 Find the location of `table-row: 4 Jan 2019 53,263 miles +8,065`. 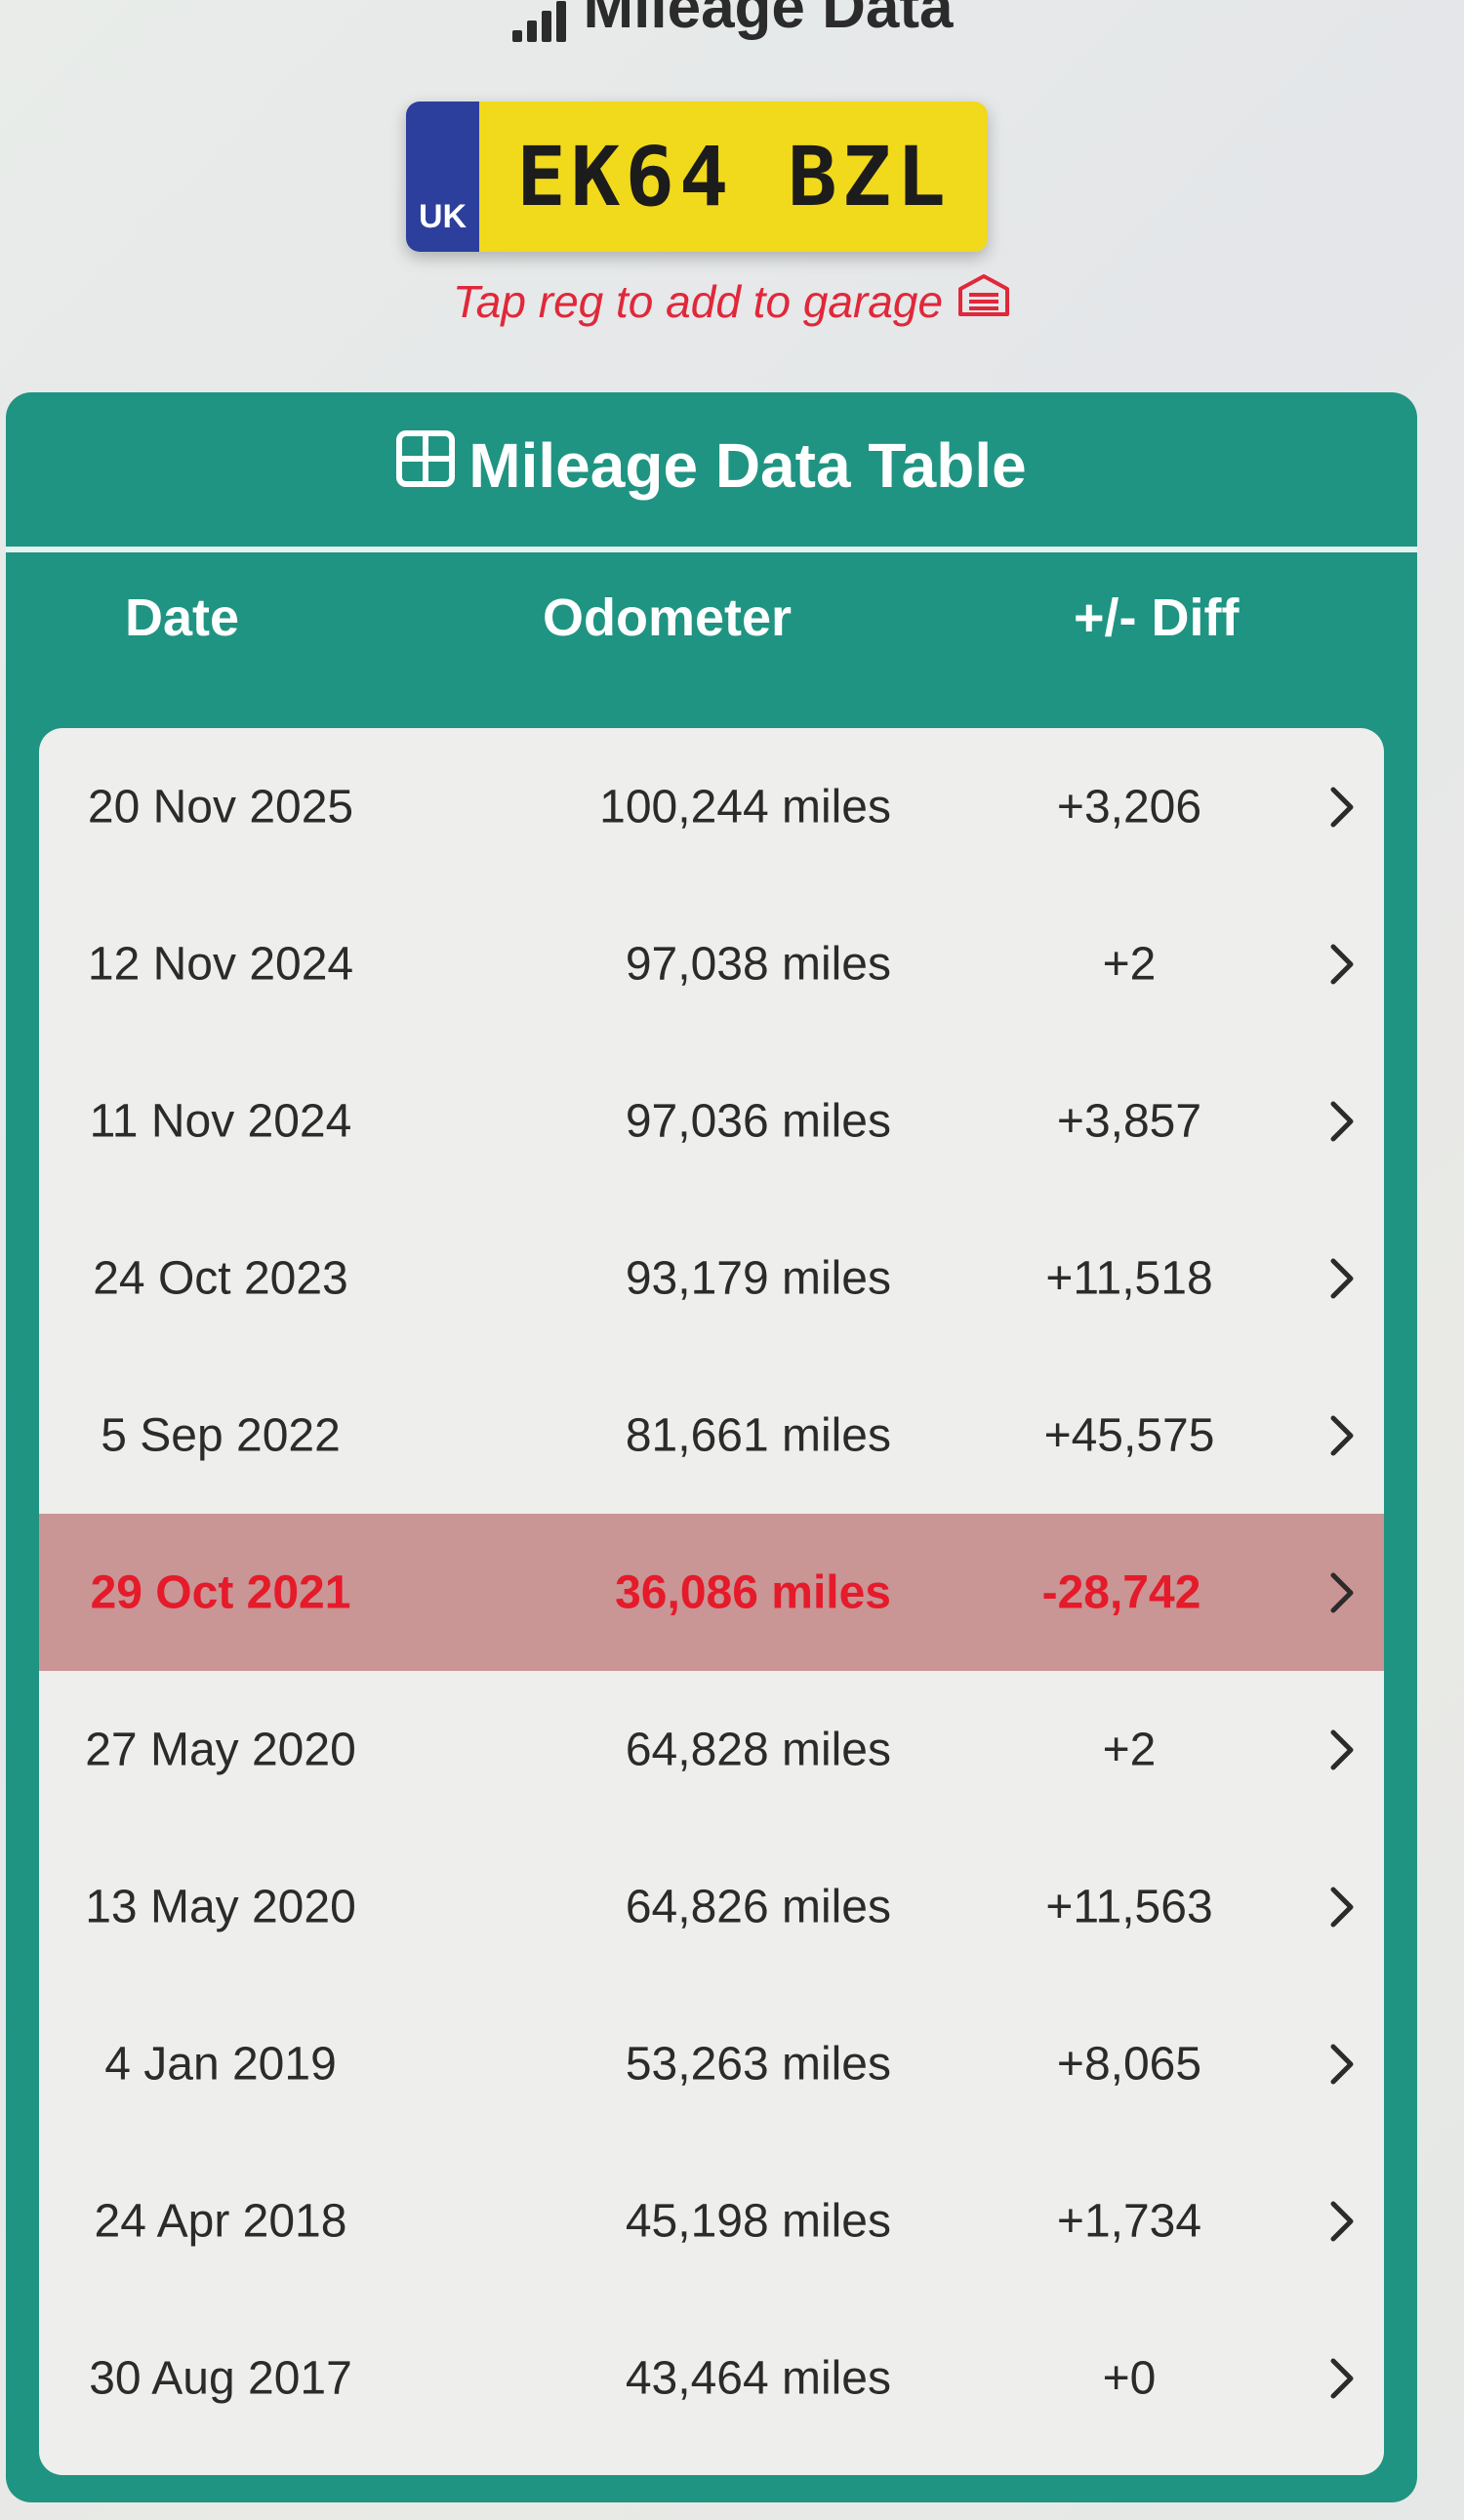

table-row: 4 Jan 2019 53,263 miles +8,065 is located at coordinates (711, 2063).